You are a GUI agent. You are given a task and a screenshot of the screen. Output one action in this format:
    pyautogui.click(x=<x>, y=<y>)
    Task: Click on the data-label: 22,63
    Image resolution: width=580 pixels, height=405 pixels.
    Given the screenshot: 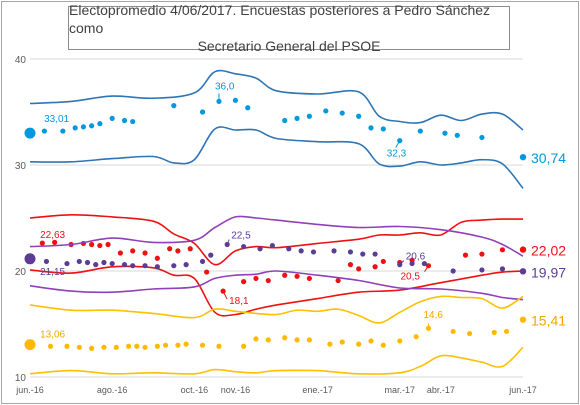 What is the action you would take?
    pyautogui.click(x=52, y=235)
    